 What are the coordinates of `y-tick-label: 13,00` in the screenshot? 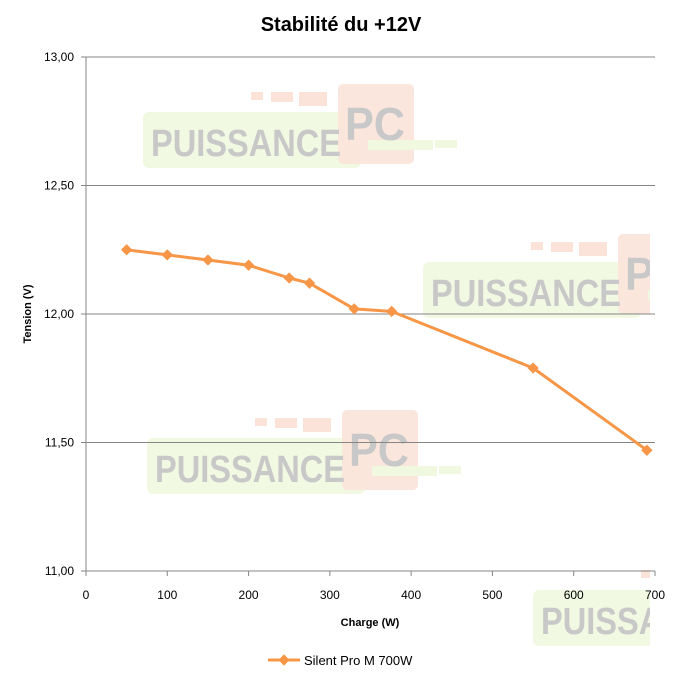 It's located at (59, 57).